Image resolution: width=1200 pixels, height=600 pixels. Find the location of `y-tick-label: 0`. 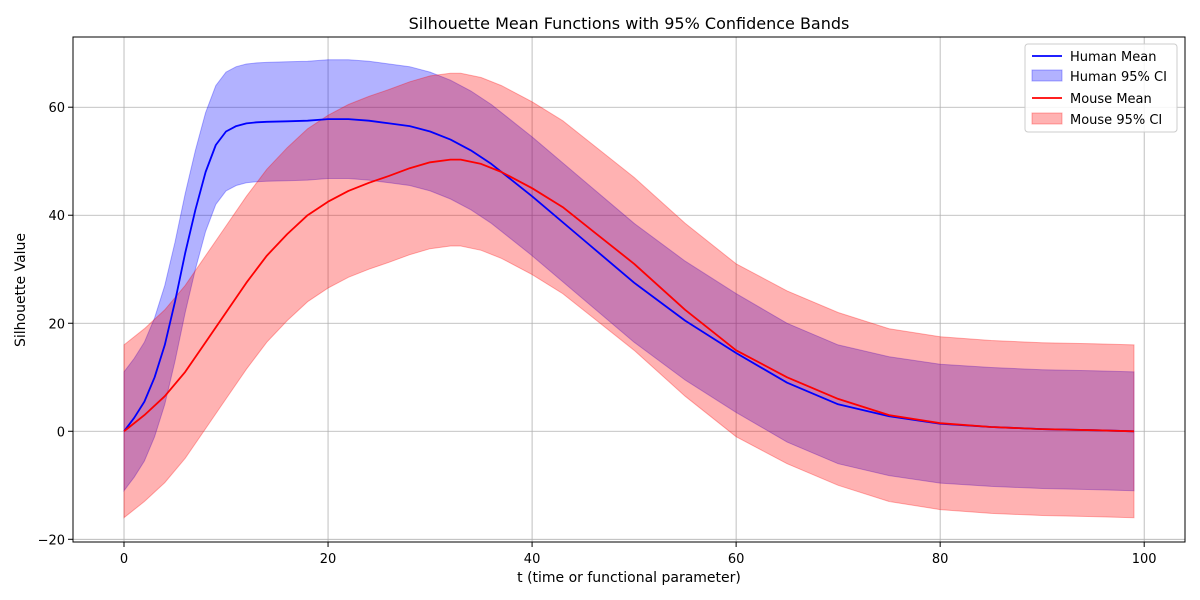

y-tick-label: 0 is located at coordinates (61, 432).